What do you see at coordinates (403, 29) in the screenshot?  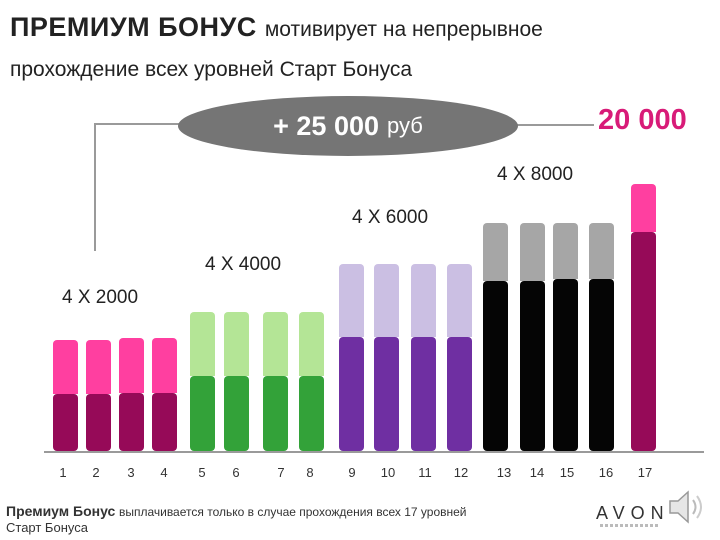 I see `title-rest: мотивирует на непрерывное` at bounding box center [403, 29].